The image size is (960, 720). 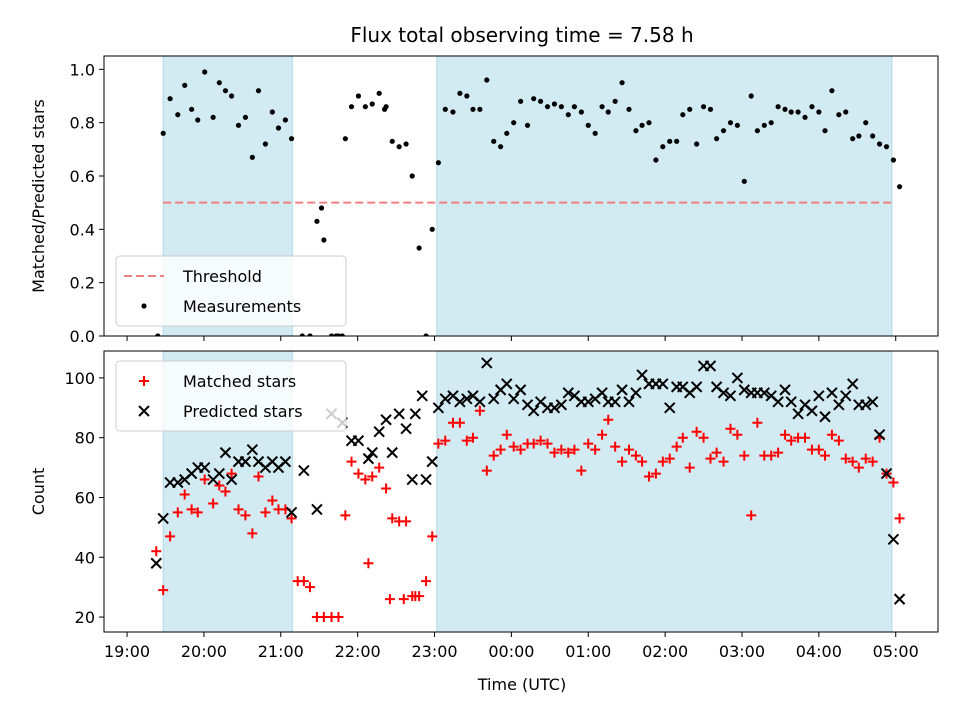 What do you see at coordinates (819, 651) in the screenshot?
I see `x-tick-label: 04:00` at bounding box center [819, 651].